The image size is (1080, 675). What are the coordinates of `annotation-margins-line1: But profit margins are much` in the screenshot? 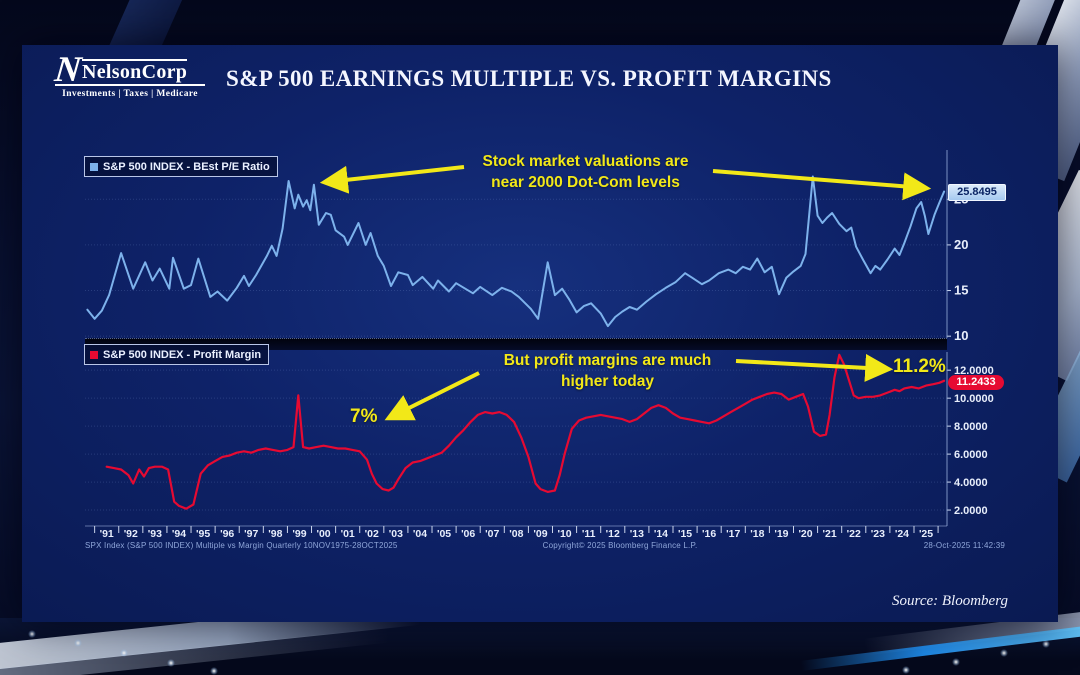 It's located at (607, 360).